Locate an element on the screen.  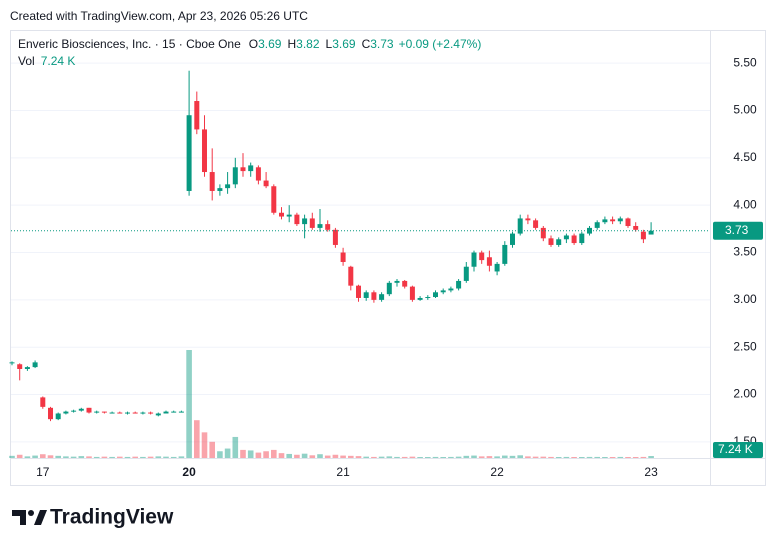
volume-box is located at coordinates (738, 450).